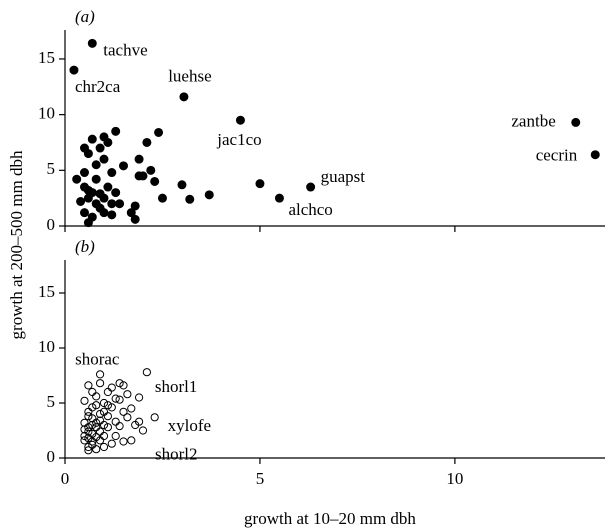 This screenshot has width=606, height=531. Describe the element at coordinates (330, 518) in the screenshot. I see `x-axis-label: growth at 10–20 mm dbh` at that location.